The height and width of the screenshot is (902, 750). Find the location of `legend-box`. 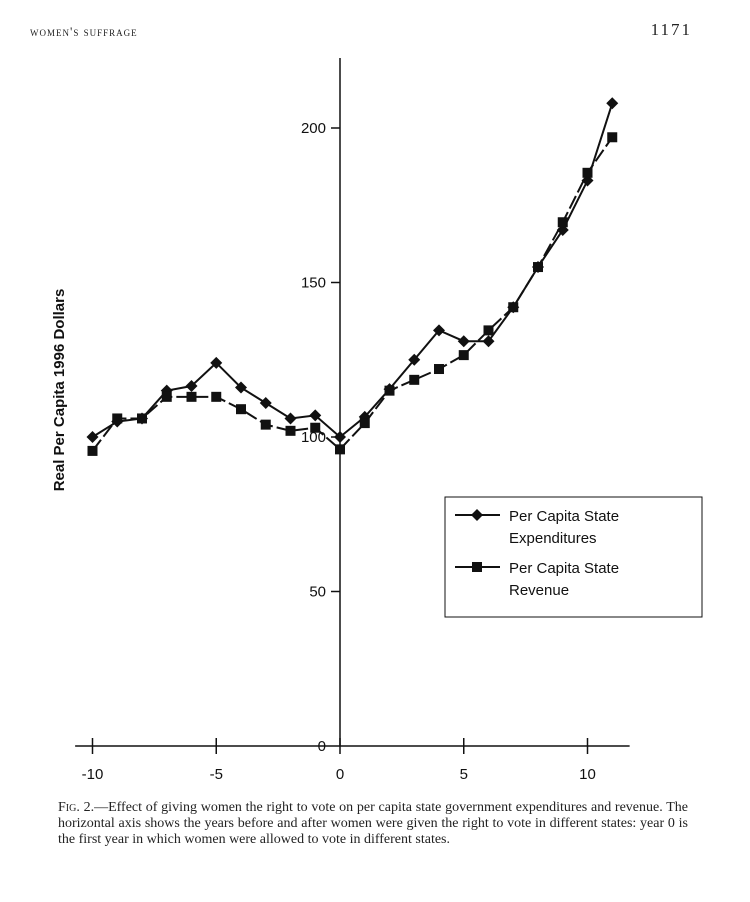

legend-box is located at coordinates (573, 557).